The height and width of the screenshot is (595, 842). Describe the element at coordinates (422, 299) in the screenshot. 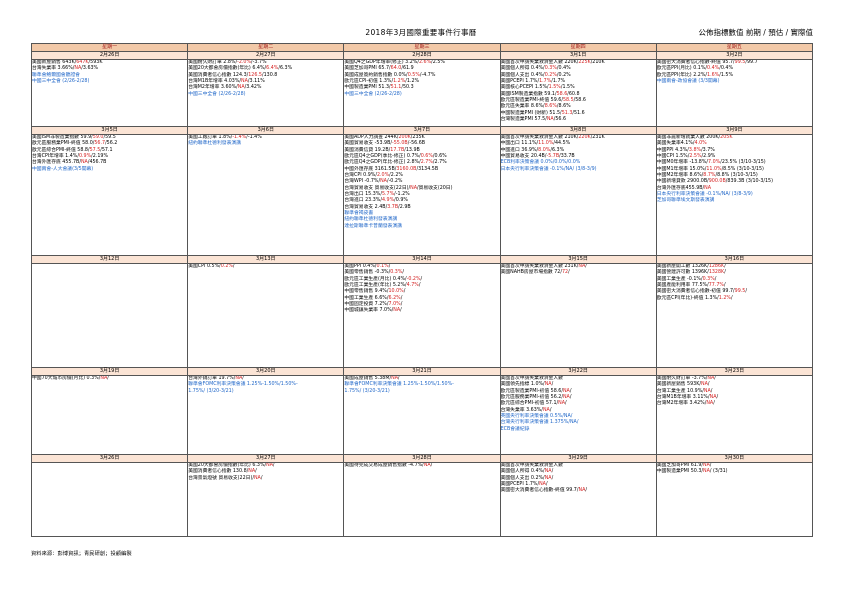

I see `event-line: 中國工業生產 6.6%/6.2%/` at that location.